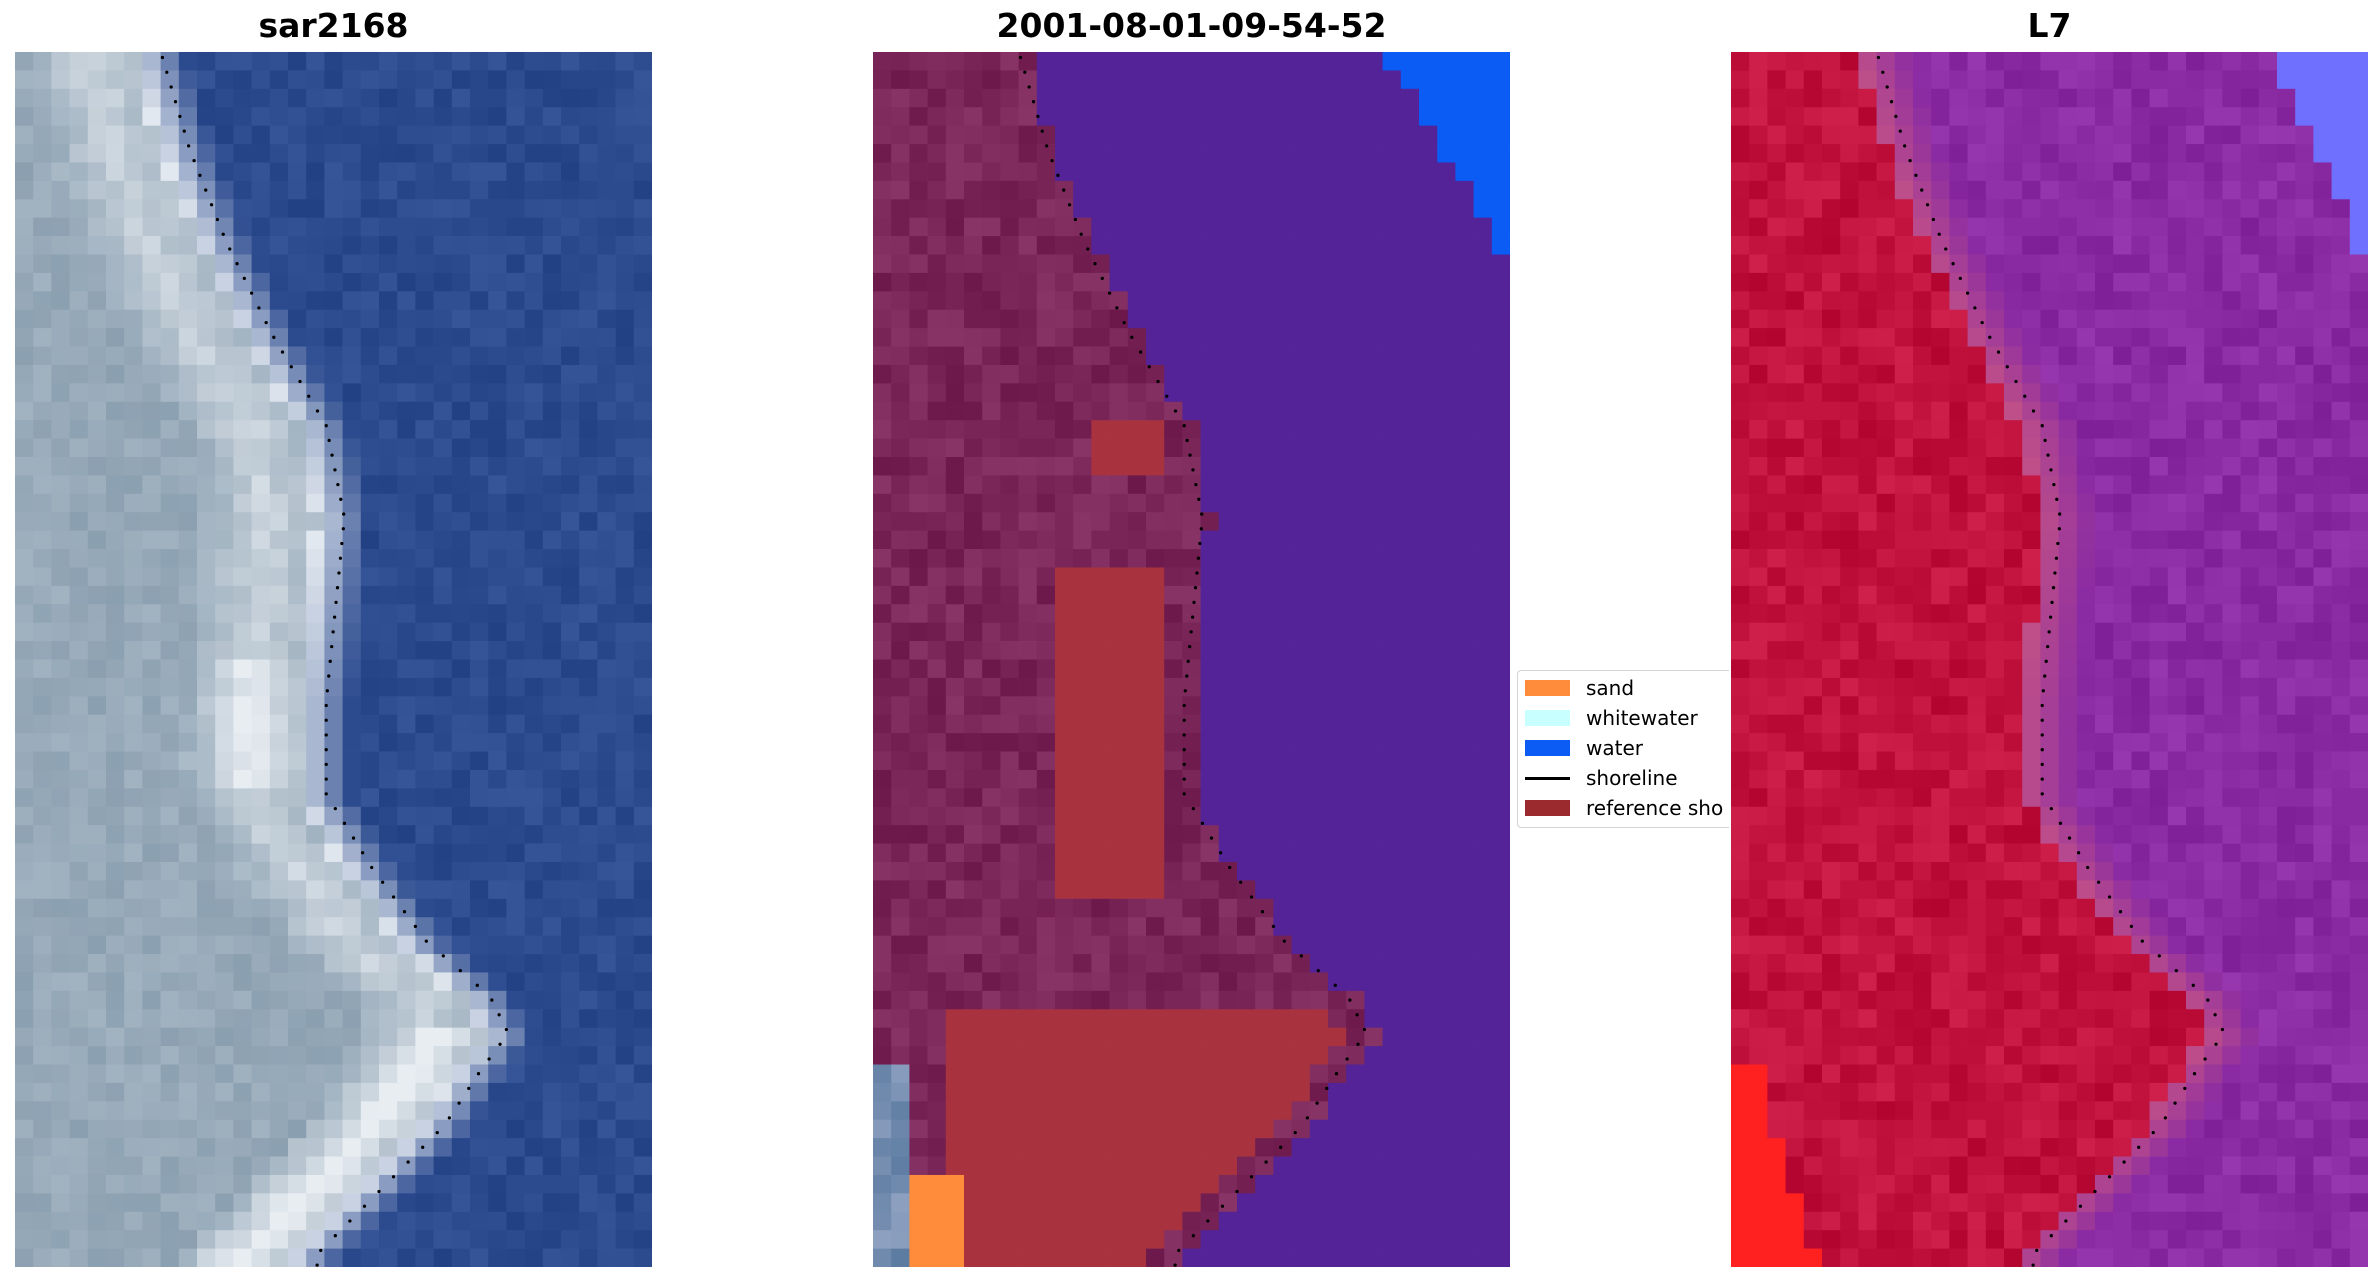 Image resolution: width=2380 pixels, height=1283 pixels. I want to click on legend-label-sand: sand, so click(1610, 688).